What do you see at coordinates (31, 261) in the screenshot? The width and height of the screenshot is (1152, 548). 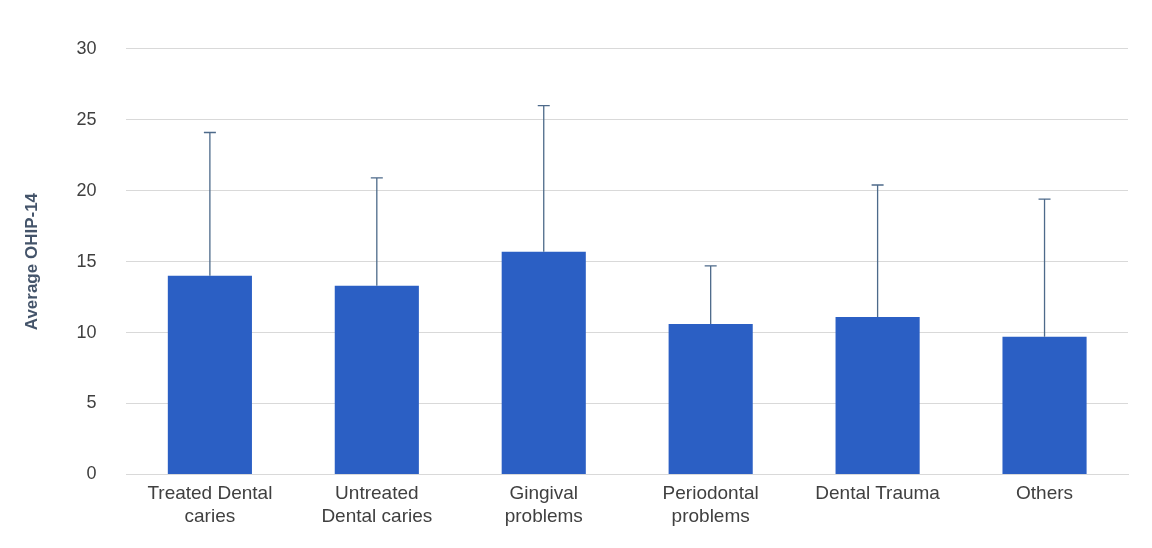 I see `y-axis-title: Average OHIP-14` at bounding box center [31, 261].